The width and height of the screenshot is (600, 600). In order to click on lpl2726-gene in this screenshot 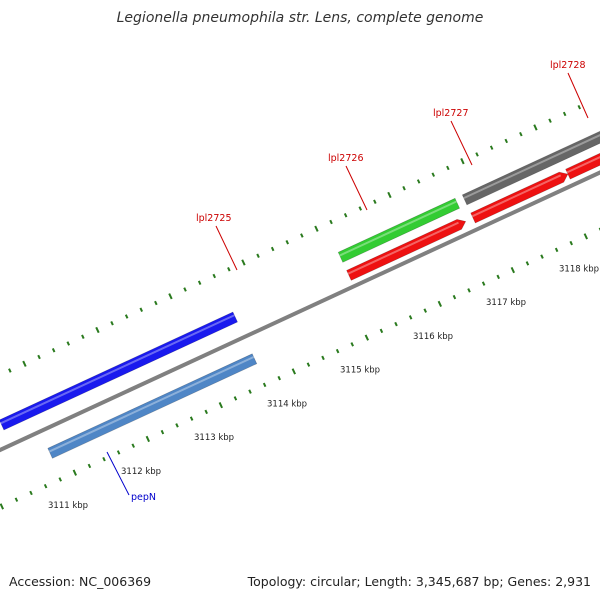, I will do `click(530, 156)`.